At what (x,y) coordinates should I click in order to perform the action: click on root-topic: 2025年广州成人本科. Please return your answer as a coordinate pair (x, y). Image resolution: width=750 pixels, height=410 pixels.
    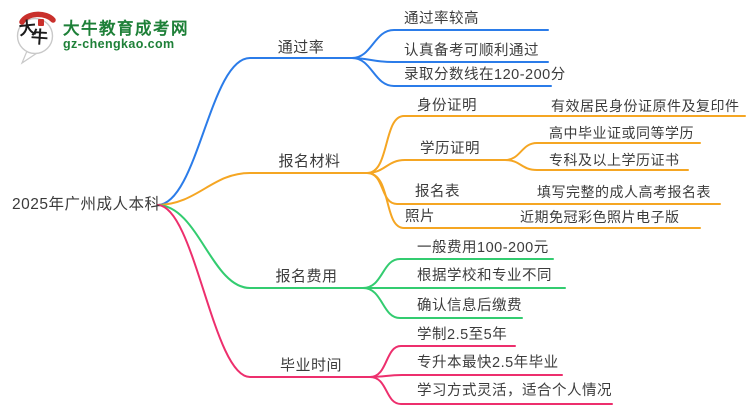
    Looking at the image, I should click on (86, 204).